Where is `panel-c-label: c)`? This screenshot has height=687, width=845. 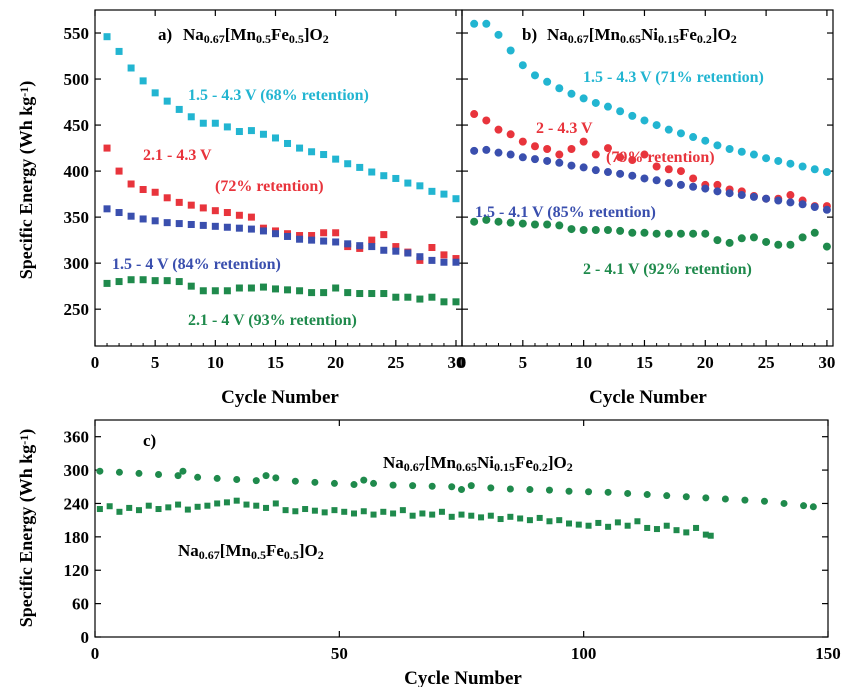 panel-c-label: c) is located at coordinates (149, 440).